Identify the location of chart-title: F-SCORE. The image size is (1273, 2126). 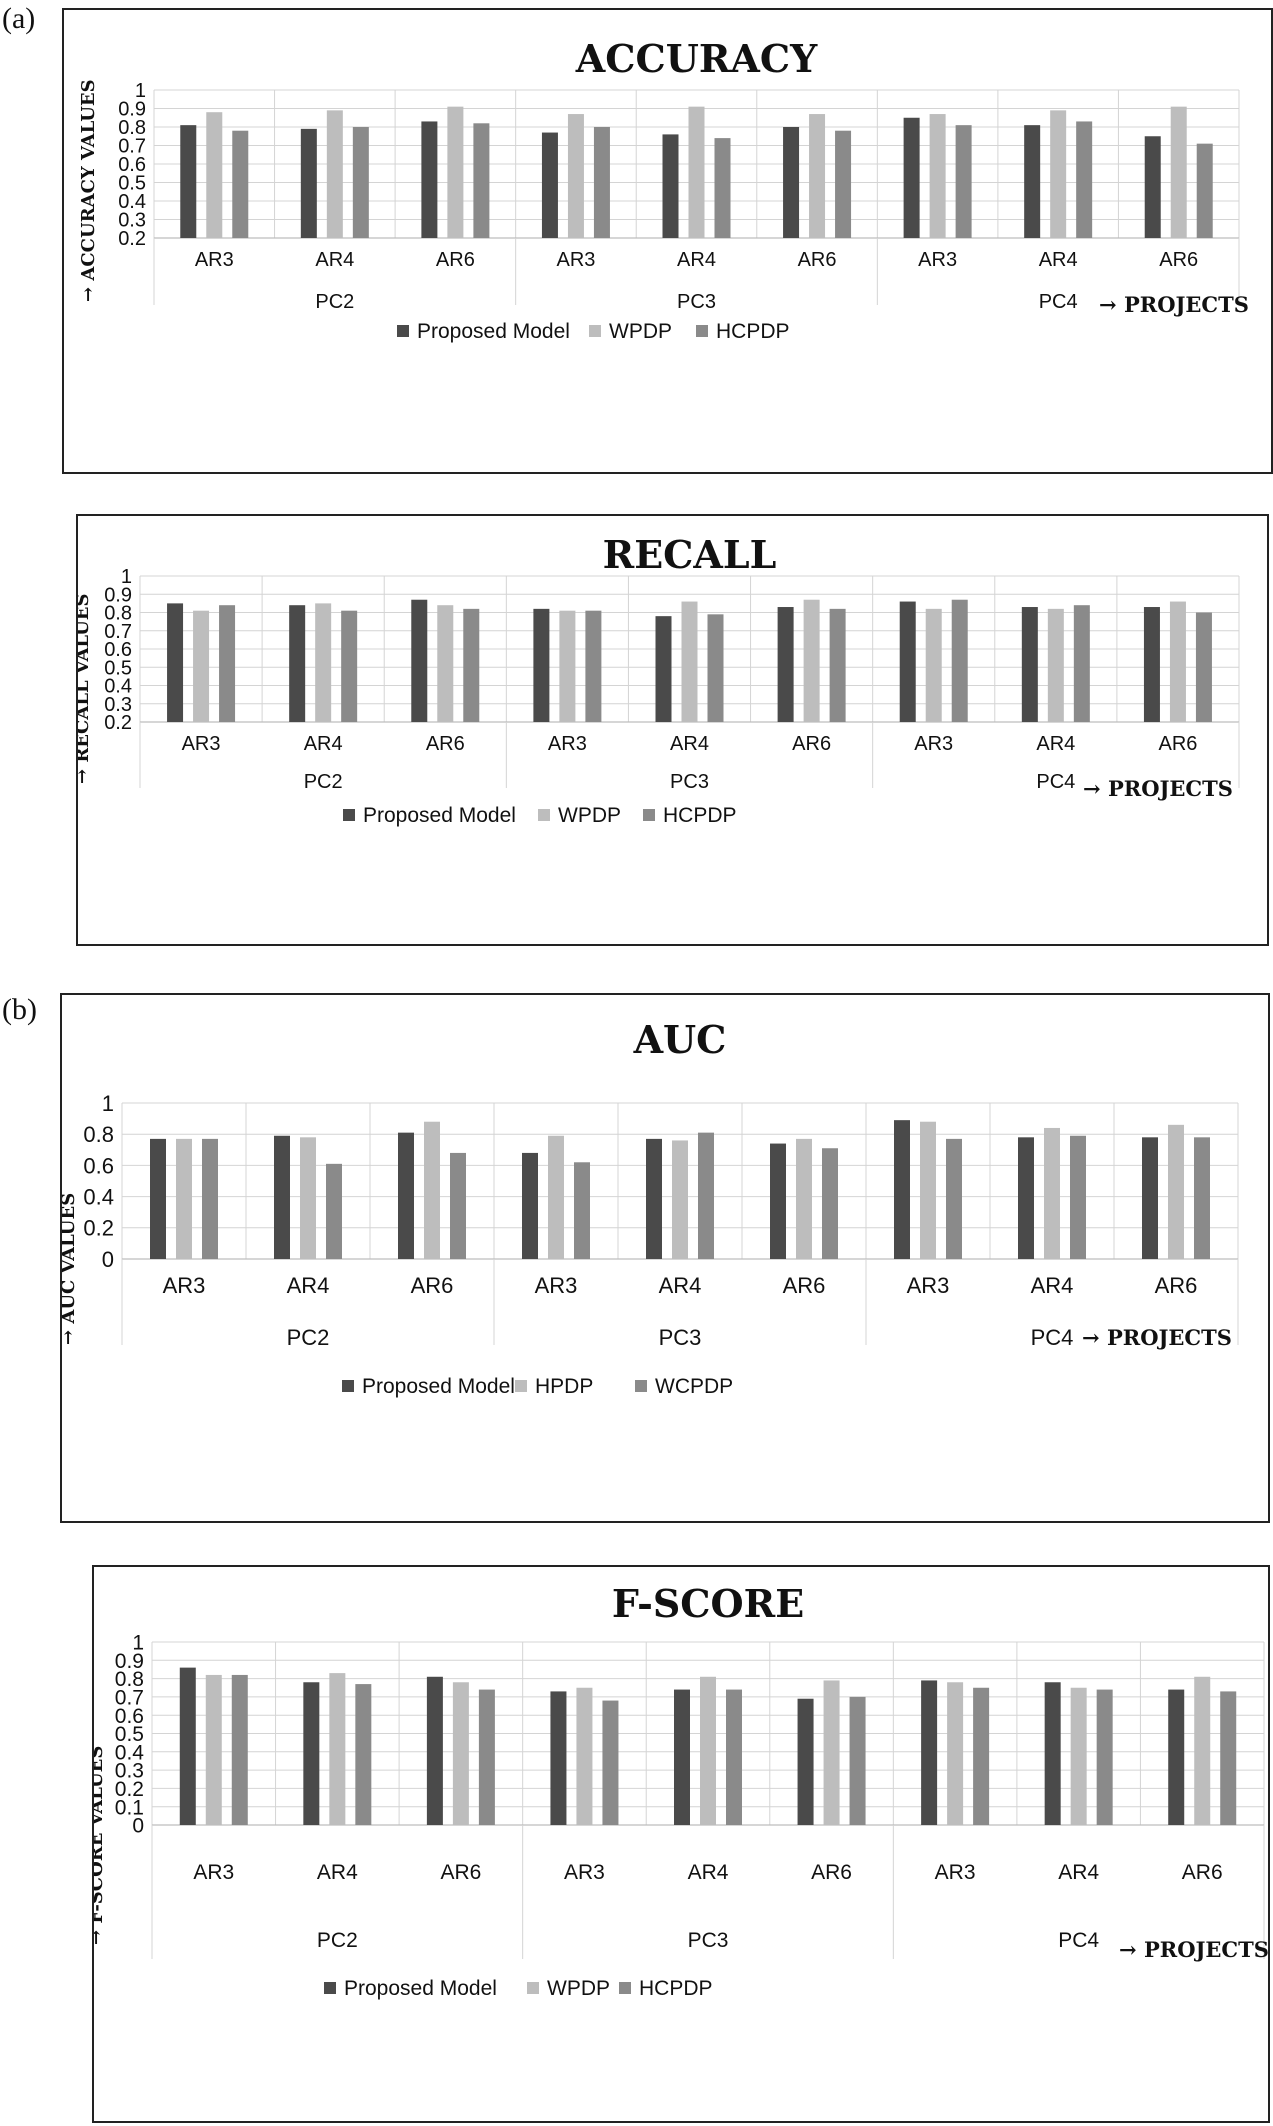
(708, 1603).